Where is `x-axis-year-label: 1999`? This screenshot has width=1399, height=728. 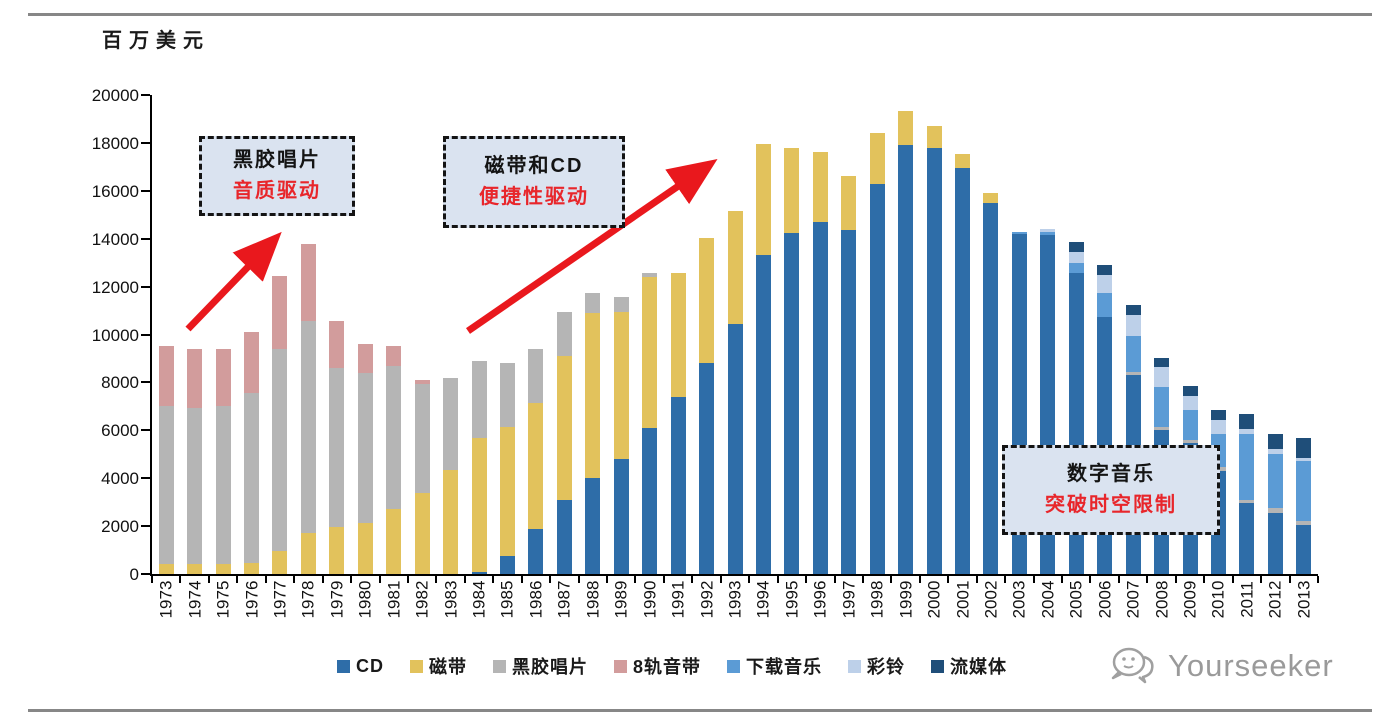 x-axis-year-label: 1999 is located at coordinates (906, 599).